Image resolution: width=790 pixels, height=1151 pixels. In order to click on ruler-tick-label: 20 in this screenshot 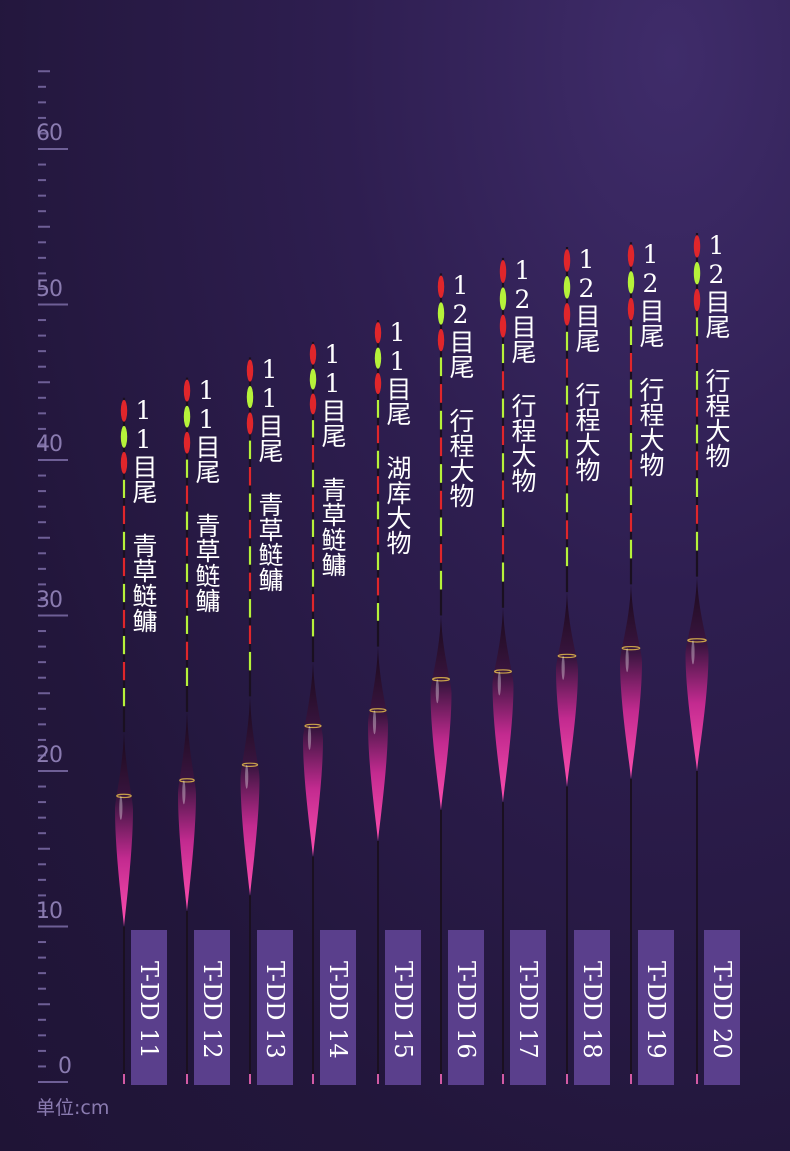, I will do `click(49, 755)`.